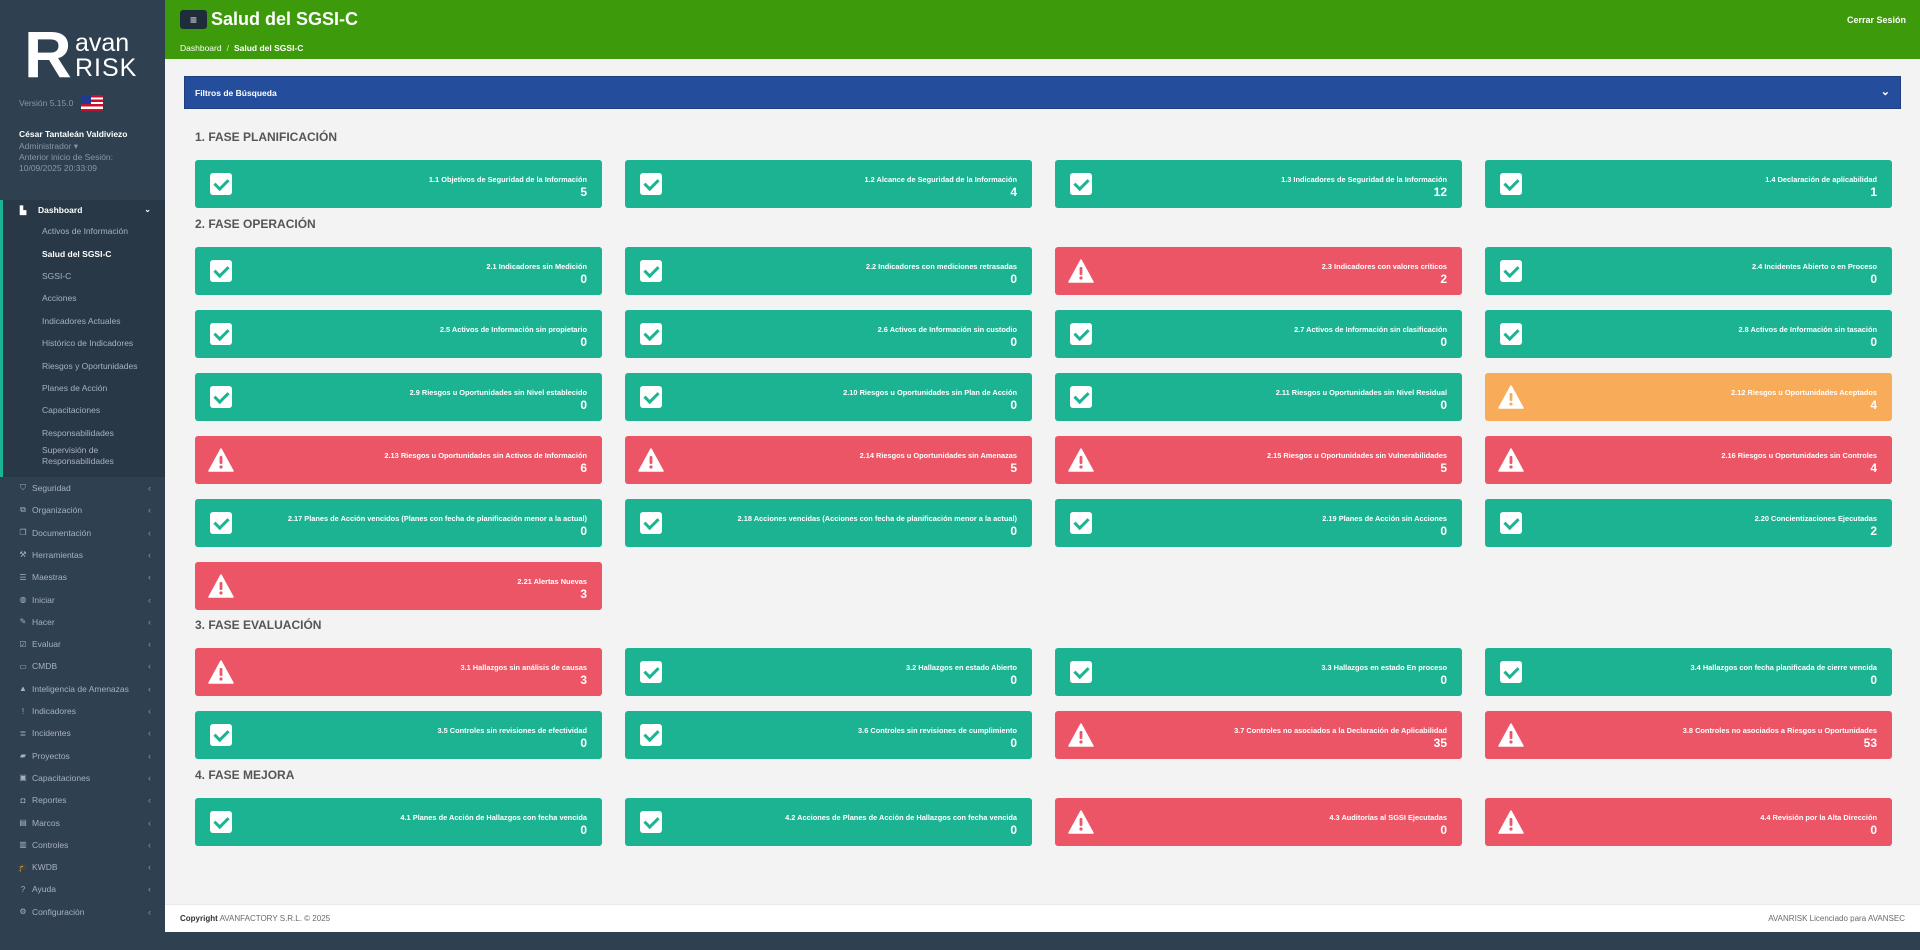 This screenshot has height=950, width=1920. I want to click on sidebar-subitem: Responsabilidades, so click(78, 432).